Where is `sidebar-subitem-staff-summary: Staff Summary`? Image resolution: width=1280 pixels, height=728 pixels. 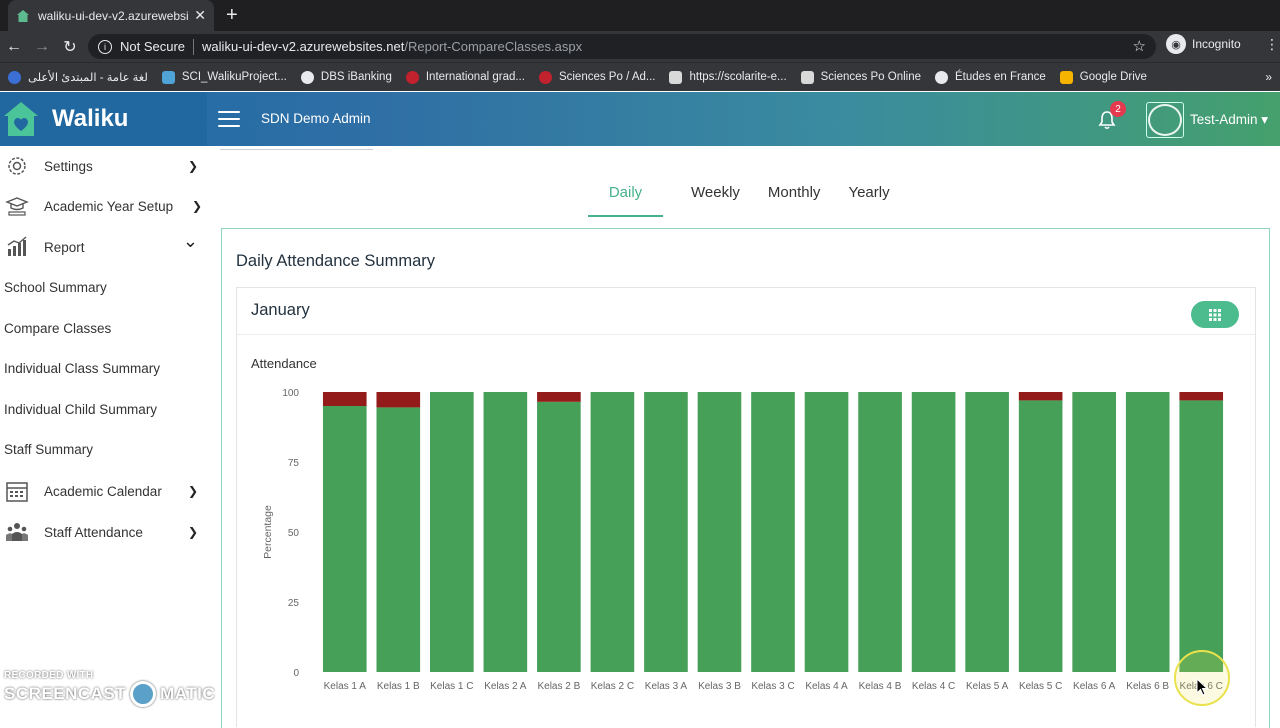 sidebar-subitem-staff-summary: Staff Summary is located at coordinates (49, 449).